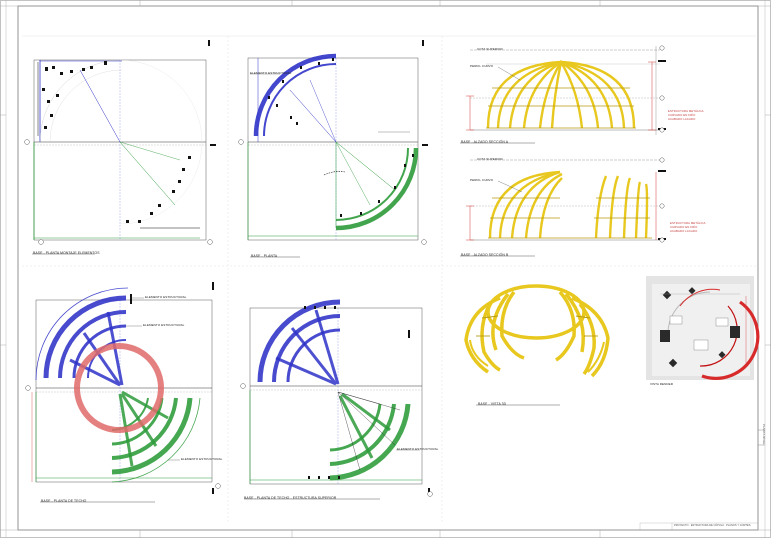 This screenshot has width=771, height=538. I want to click on panel-6-ceiling-upper, so click(336, 399).